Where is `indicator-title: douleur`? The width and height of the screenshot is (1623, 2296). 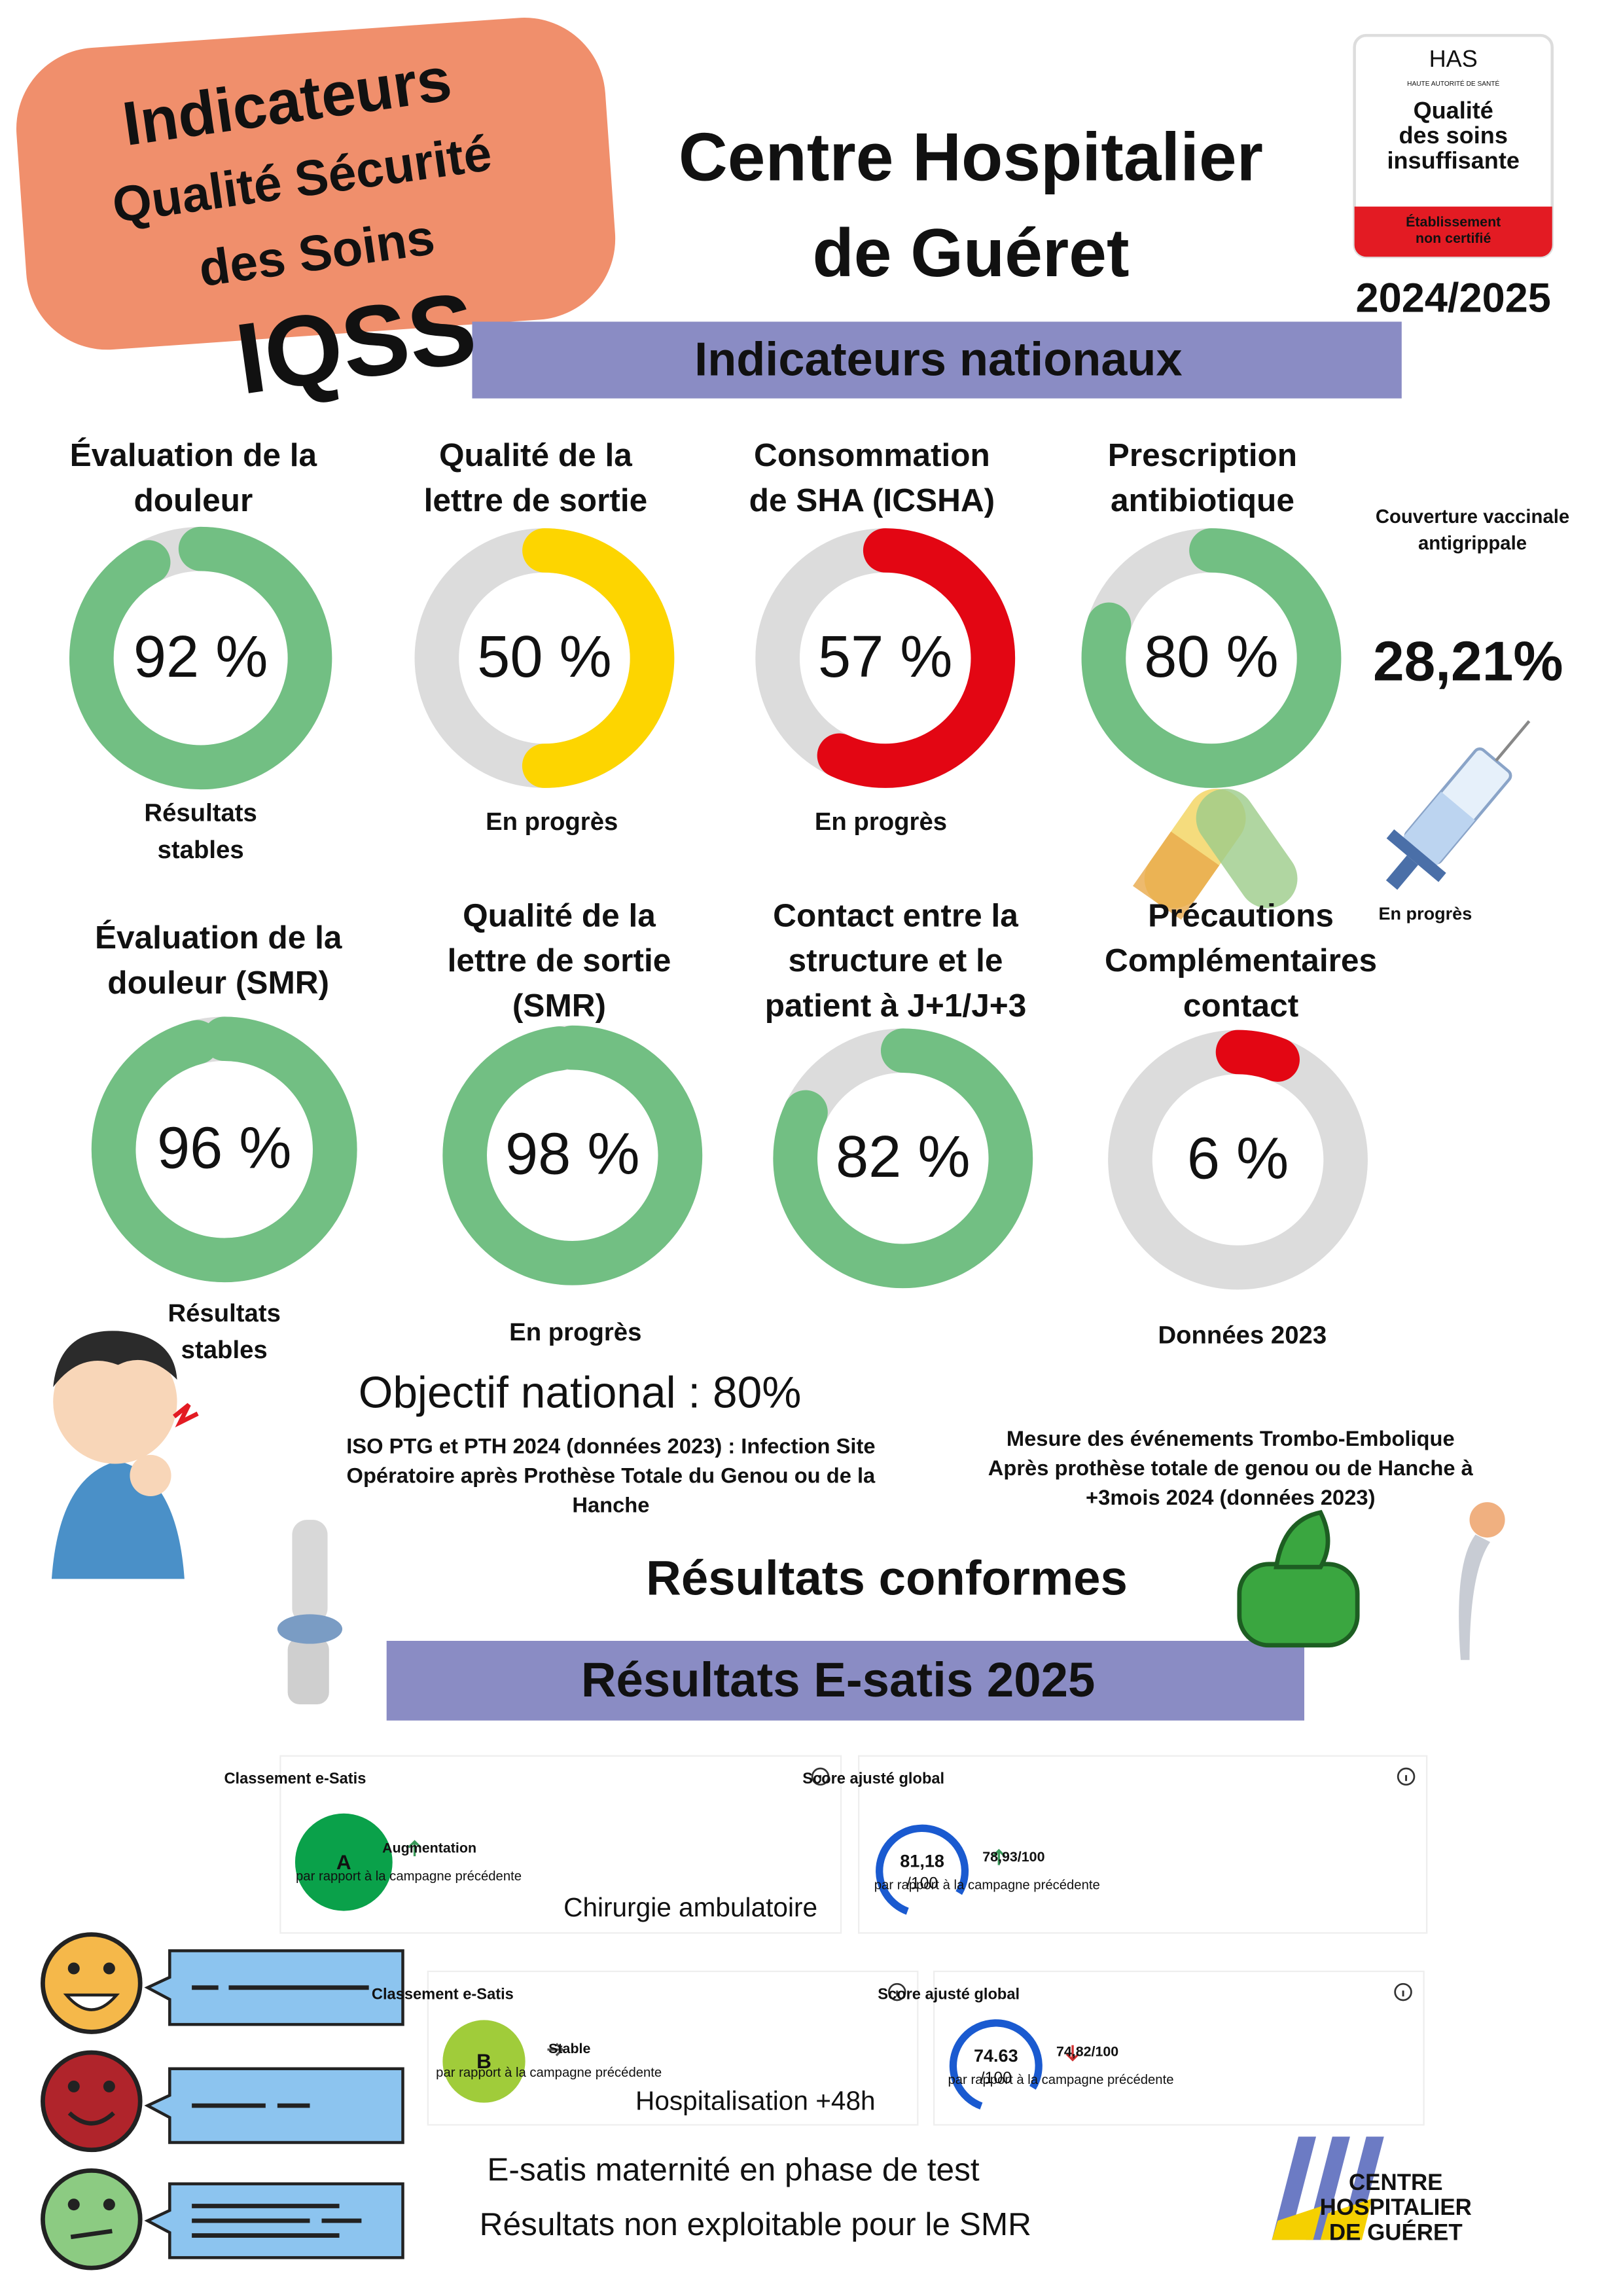
indicator-title: douleur is located at coordinates (193, 500).